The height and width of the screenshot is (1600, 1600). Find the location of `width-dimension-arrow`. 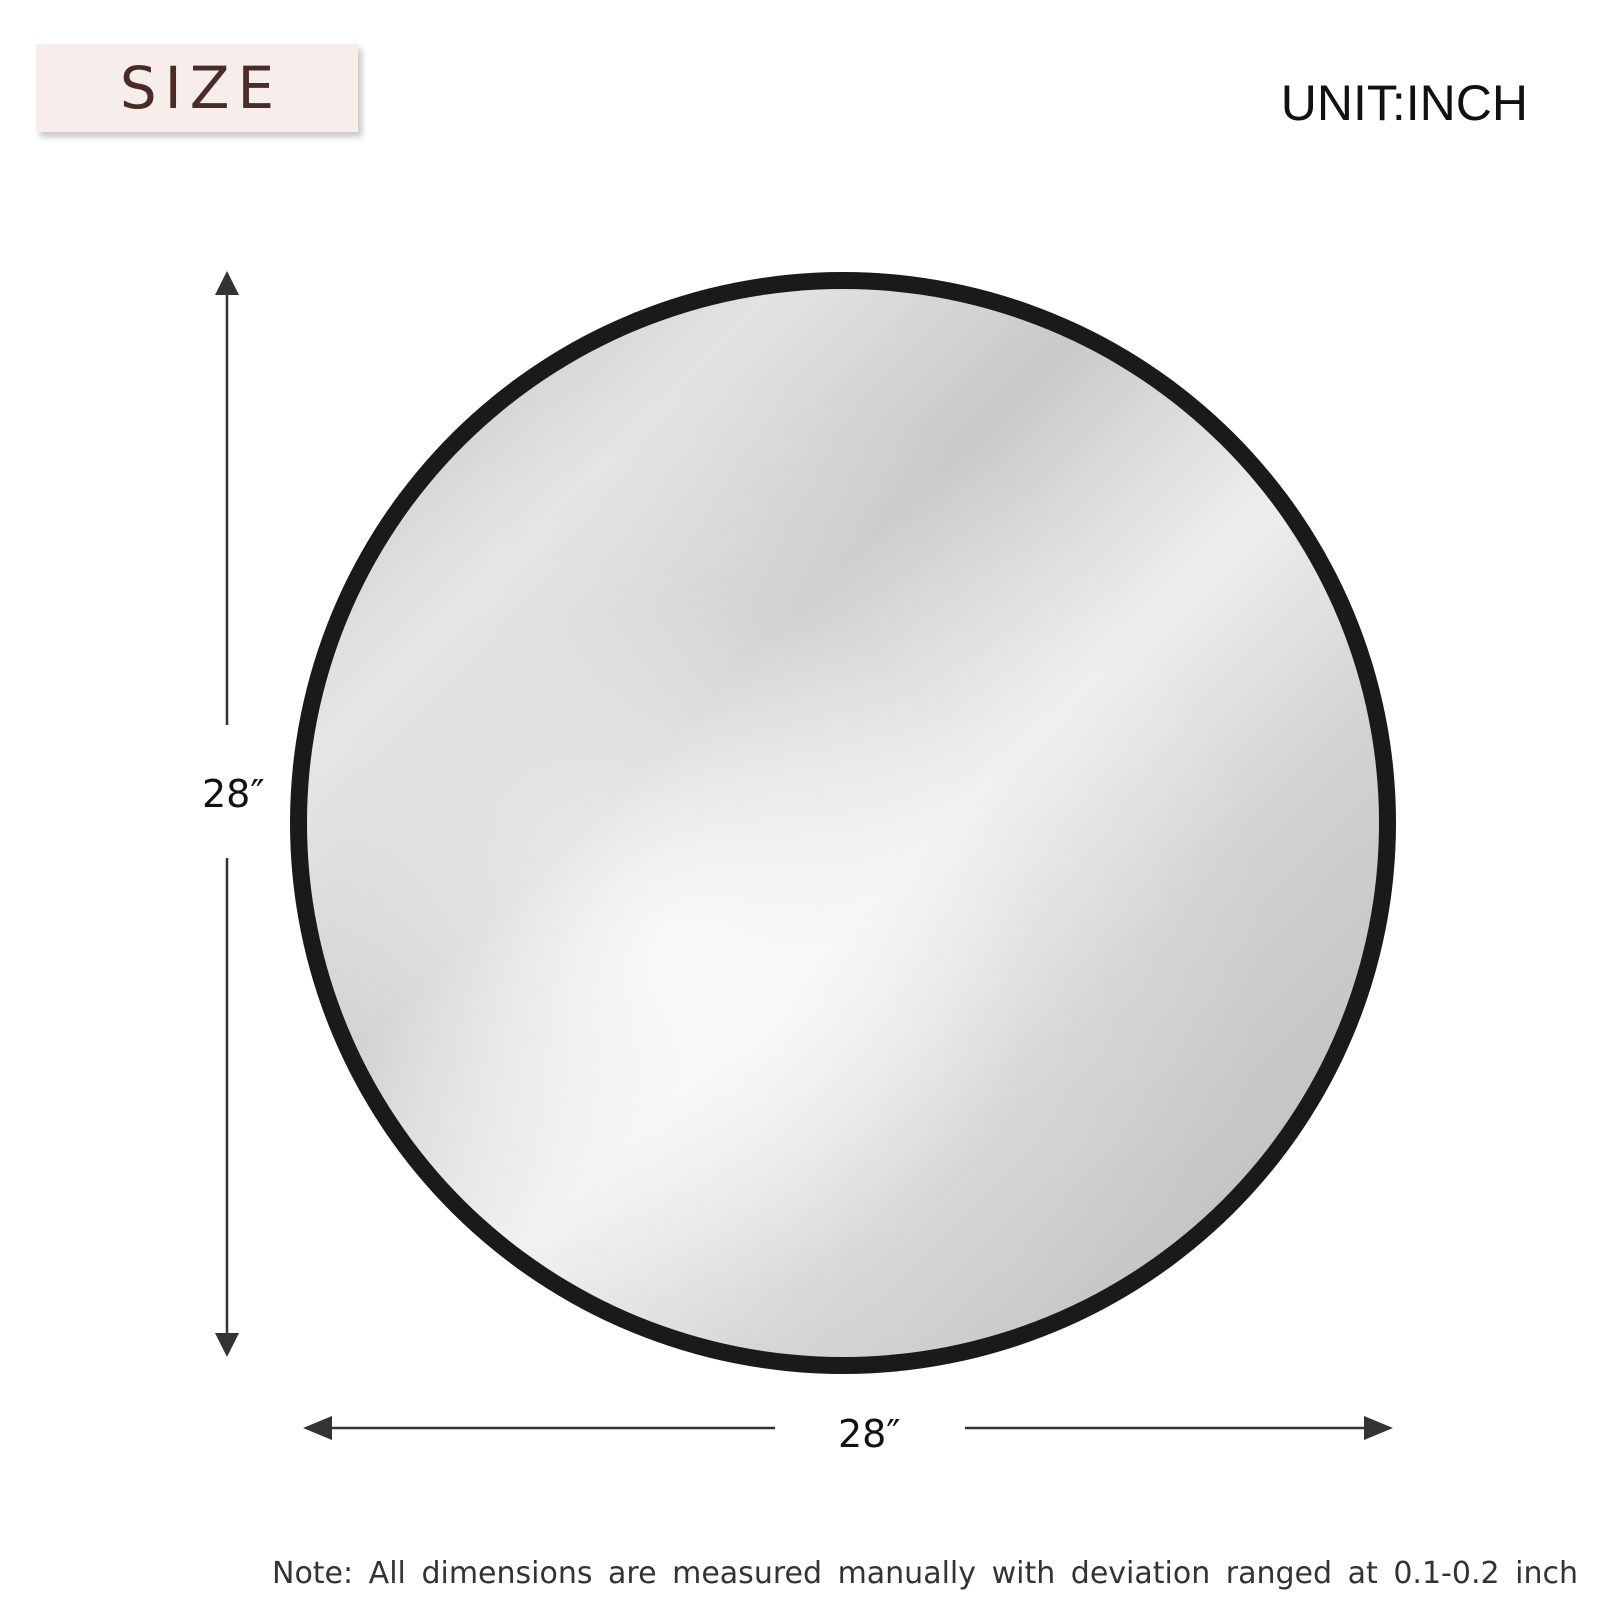

width-dimension-arrow is located at coordinates (848, 1428).